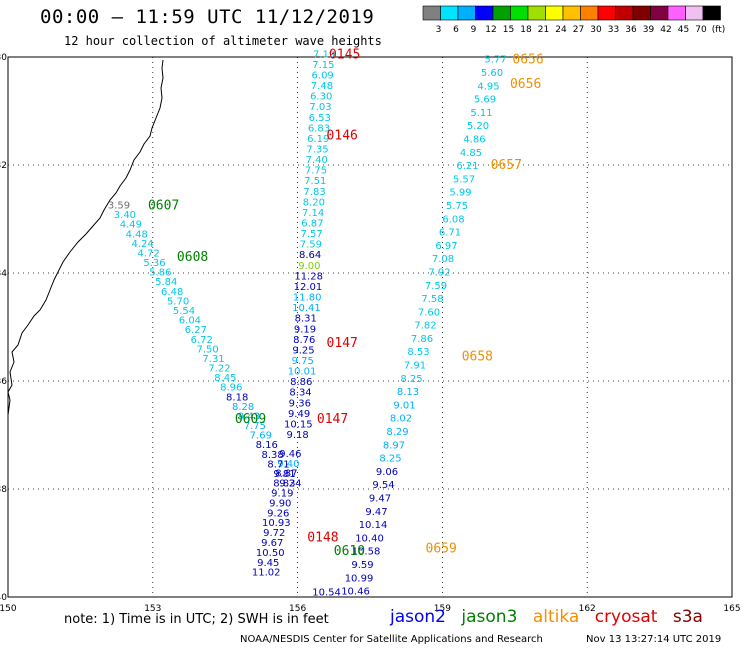 This screenshot has width=740, height=650. What do you see at coordinates (349, 551) in the screenshot?
I see `pass-label: 0610` at bounding box center [349, 551].